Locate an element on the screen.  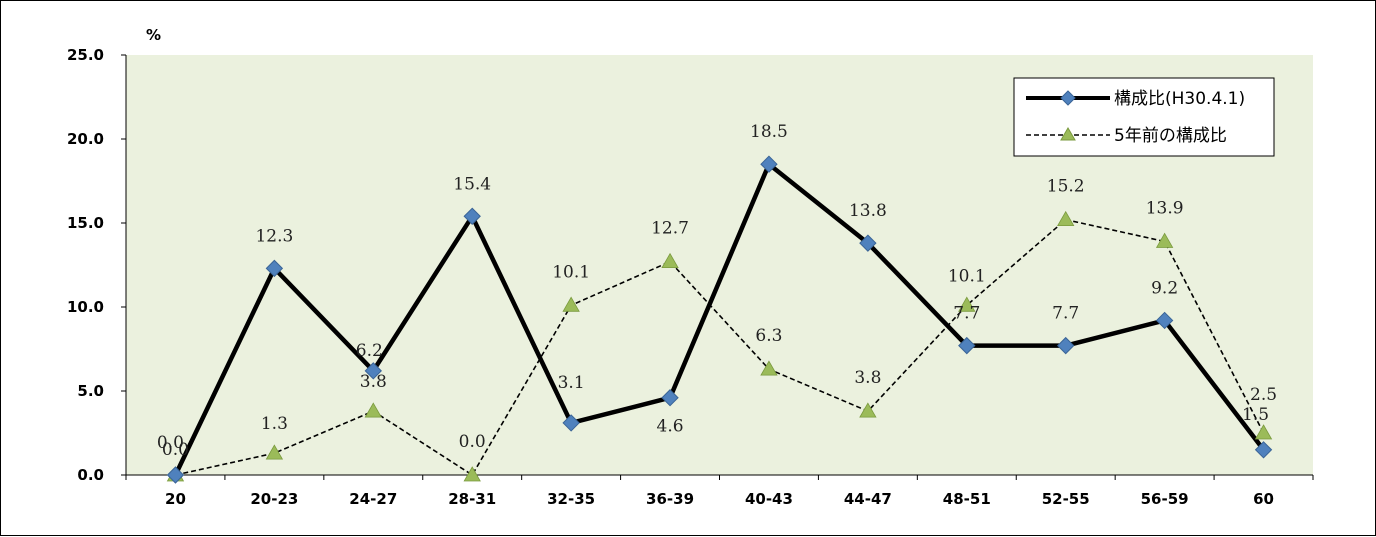
x-tick-label: 20-23 is located at coordinates (274, 499).